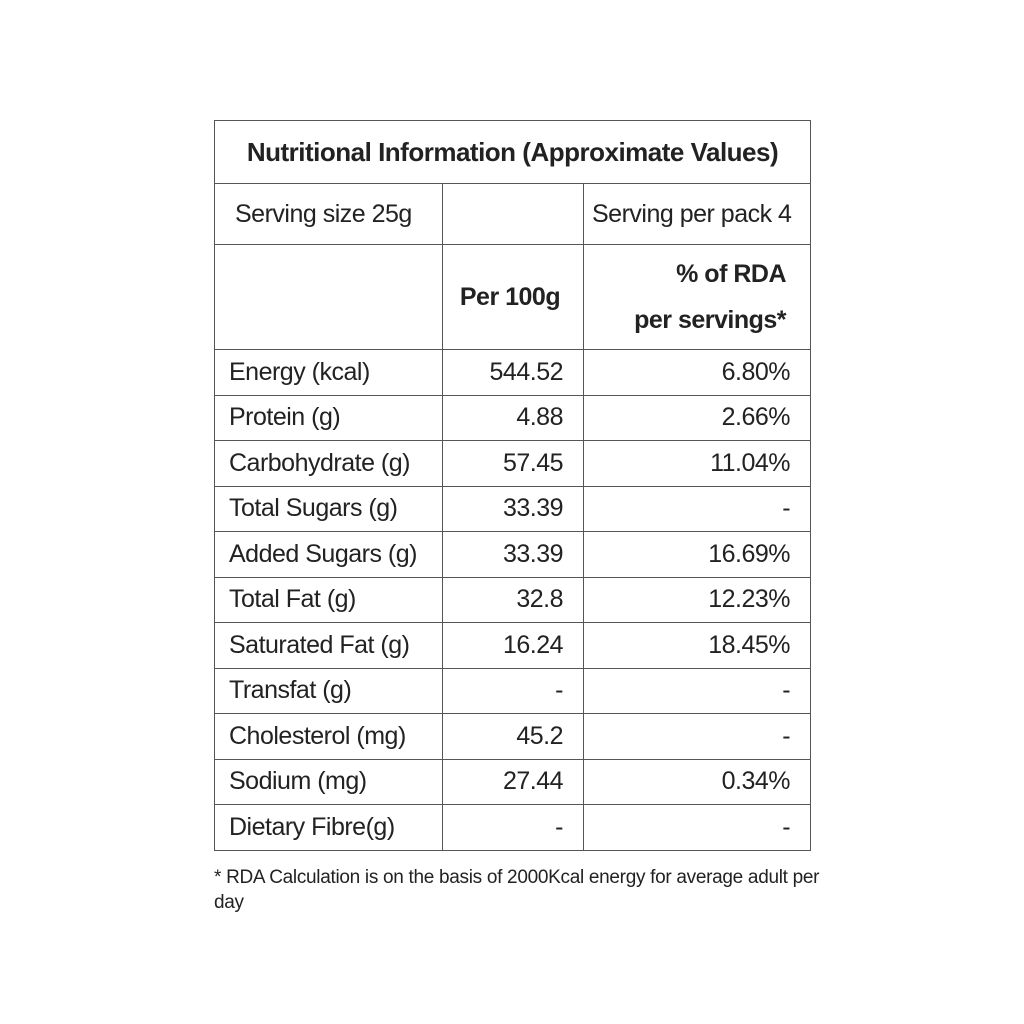 This screenshot has width=1024, height=1024. I want to click on table-row: Total Sugars (g) 33.39 -, so click(513, 508).